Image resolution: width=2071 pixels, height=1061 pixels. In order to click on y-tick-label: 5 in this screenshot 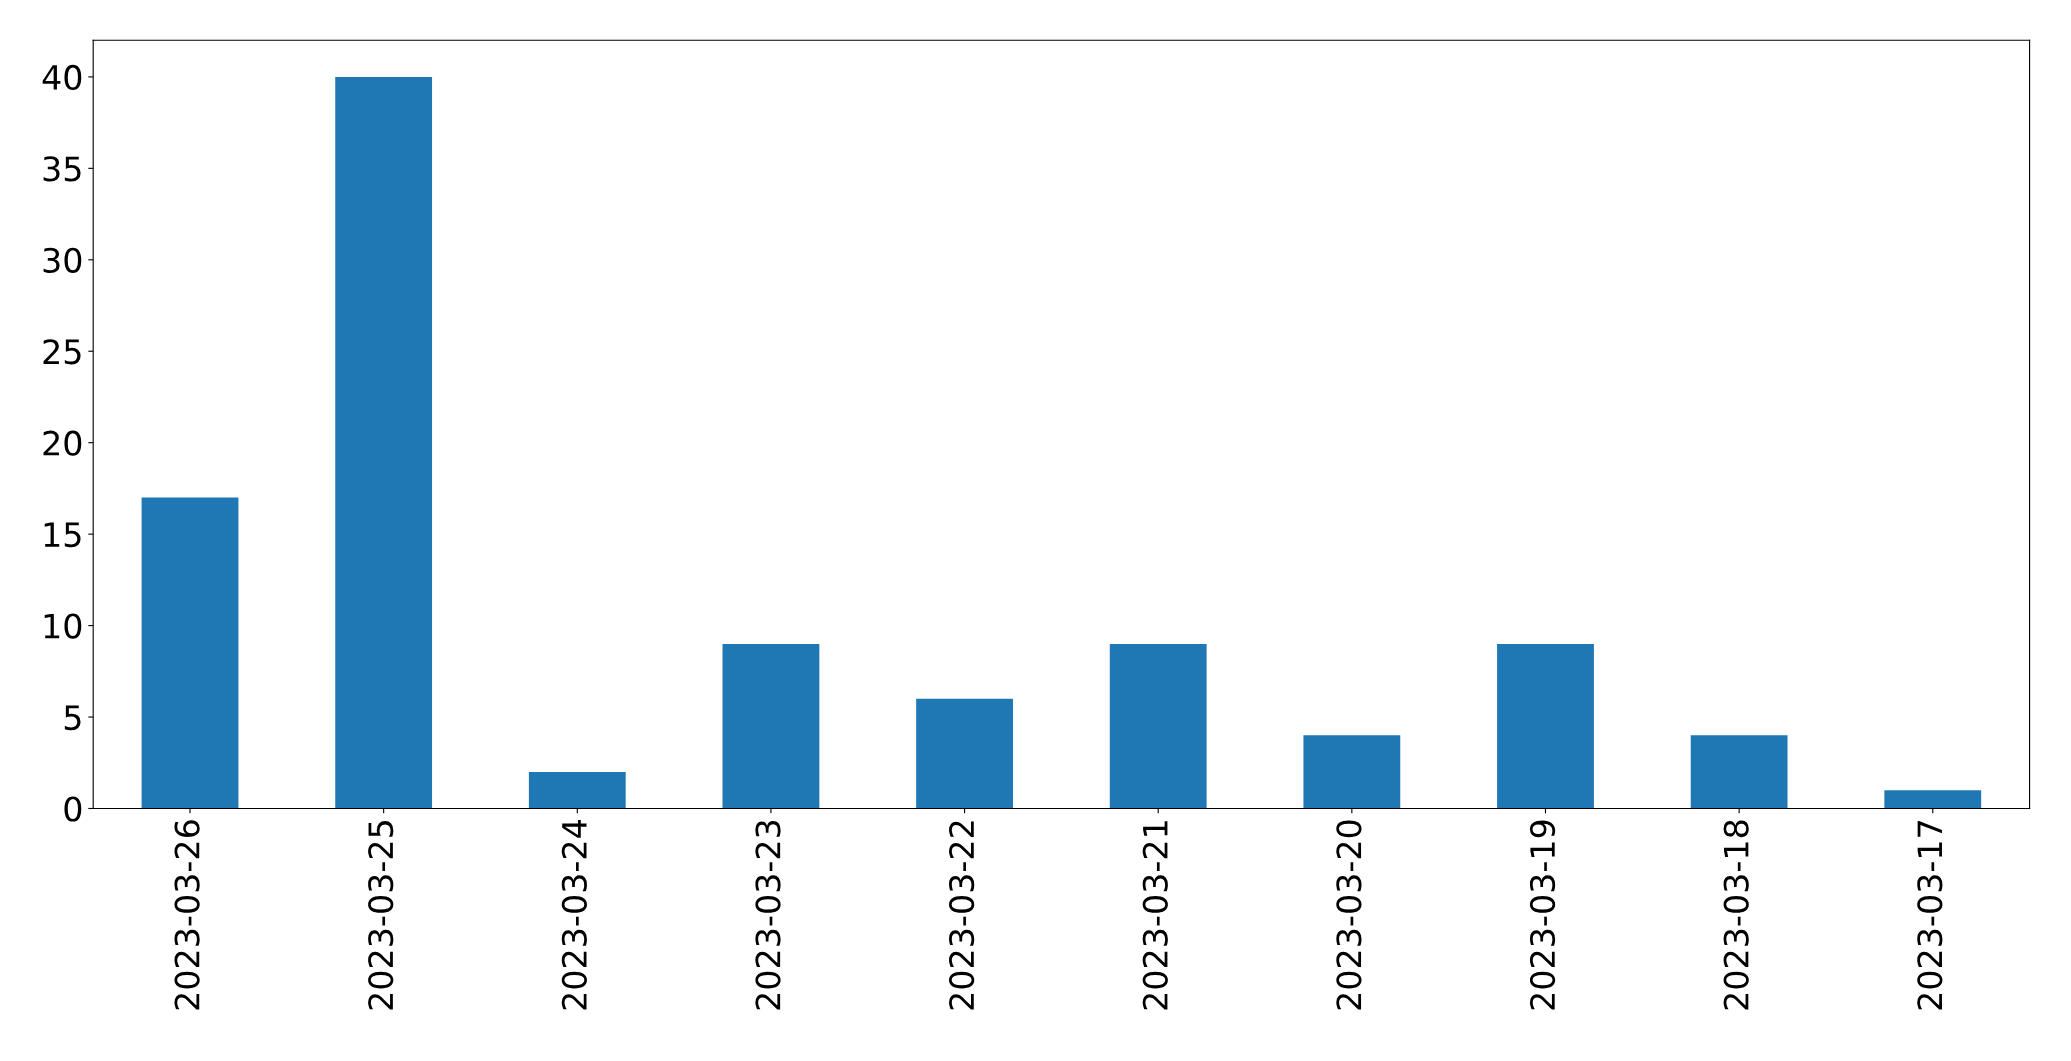, I will do `click(72, 718)`.